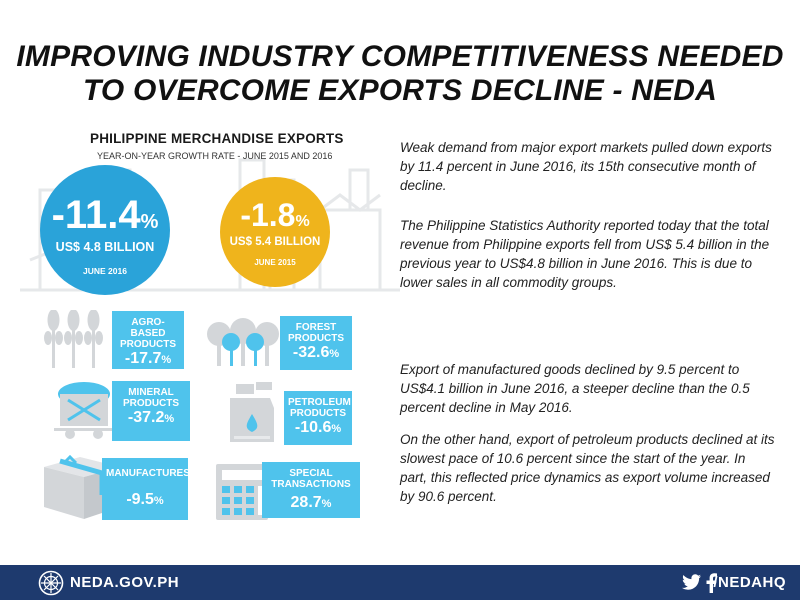 Image resolution: width=800 pixels, height=600 pixels. Describe the element at coordinates (318, 427) in the screenshot. I see `petroleum-products-value: -10.6%` at that location.